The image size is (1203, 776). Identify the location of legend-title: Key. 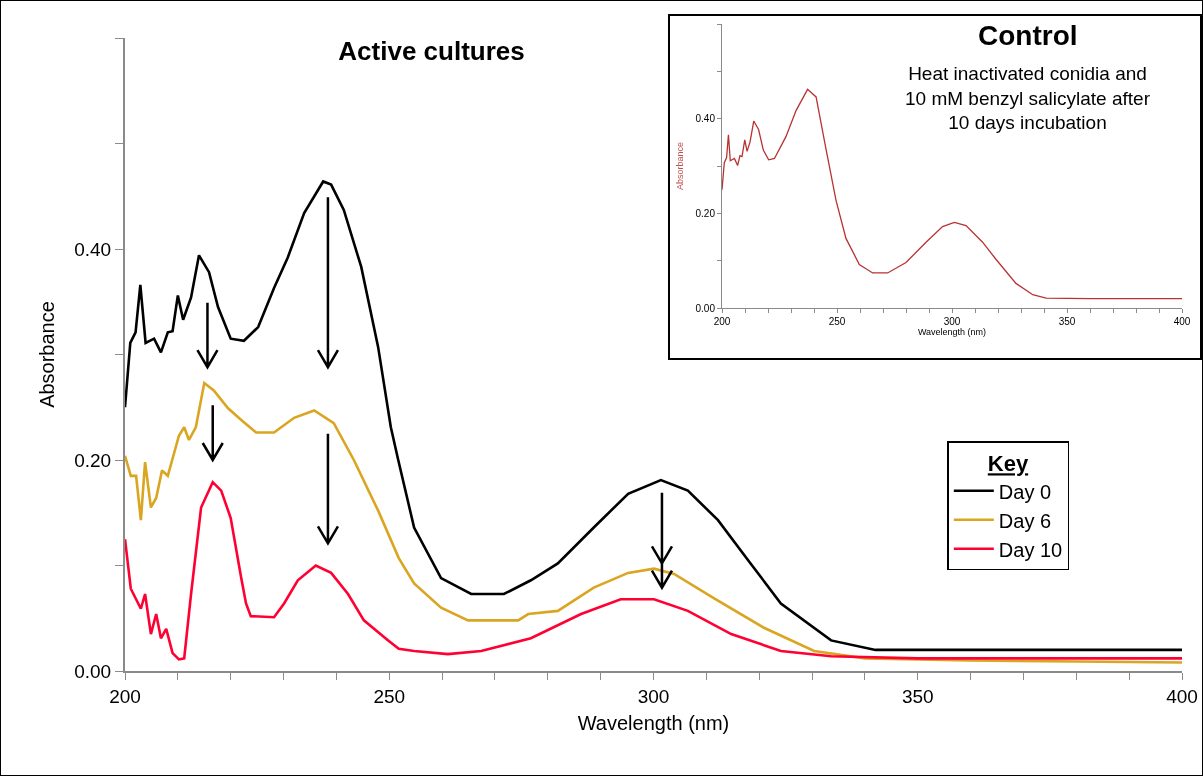
(1008, 464).